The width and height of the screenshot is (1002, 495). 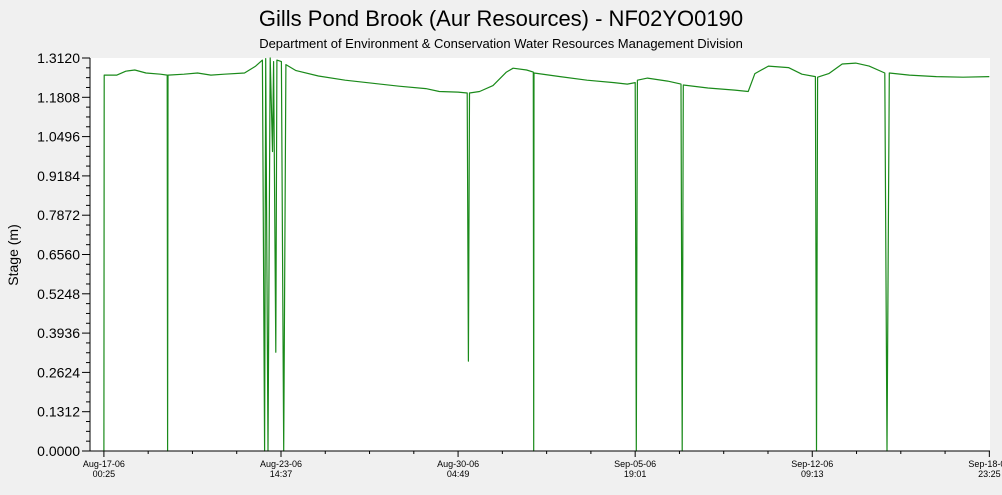 I want to click on y-tick-label: 0.6560, so click(x=58, y=255).